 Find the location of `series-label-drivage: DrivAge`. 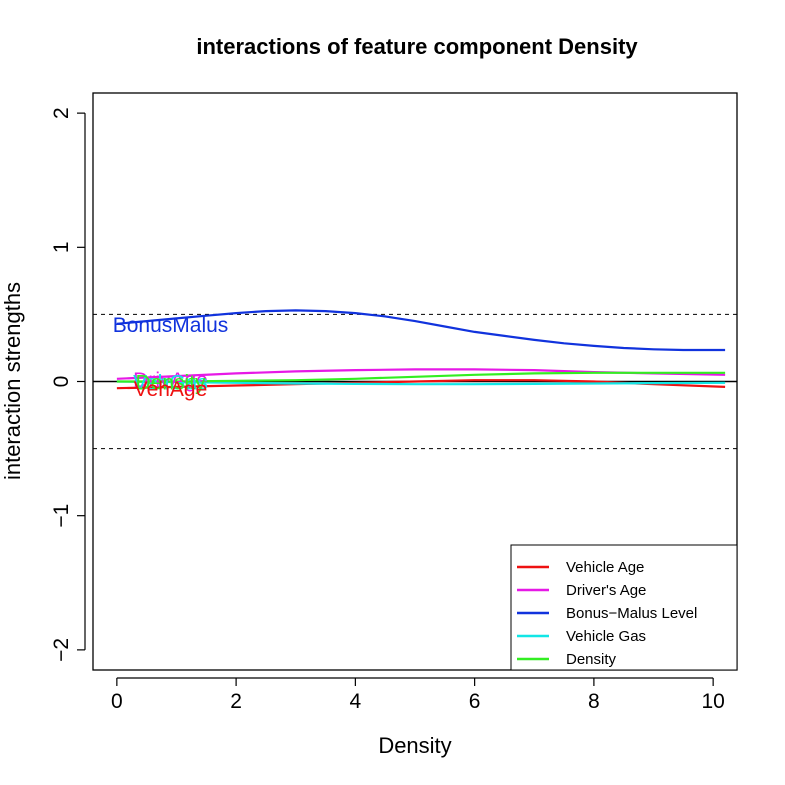

series-label-drivage: DrivAge is located at coordinates (170, 380).